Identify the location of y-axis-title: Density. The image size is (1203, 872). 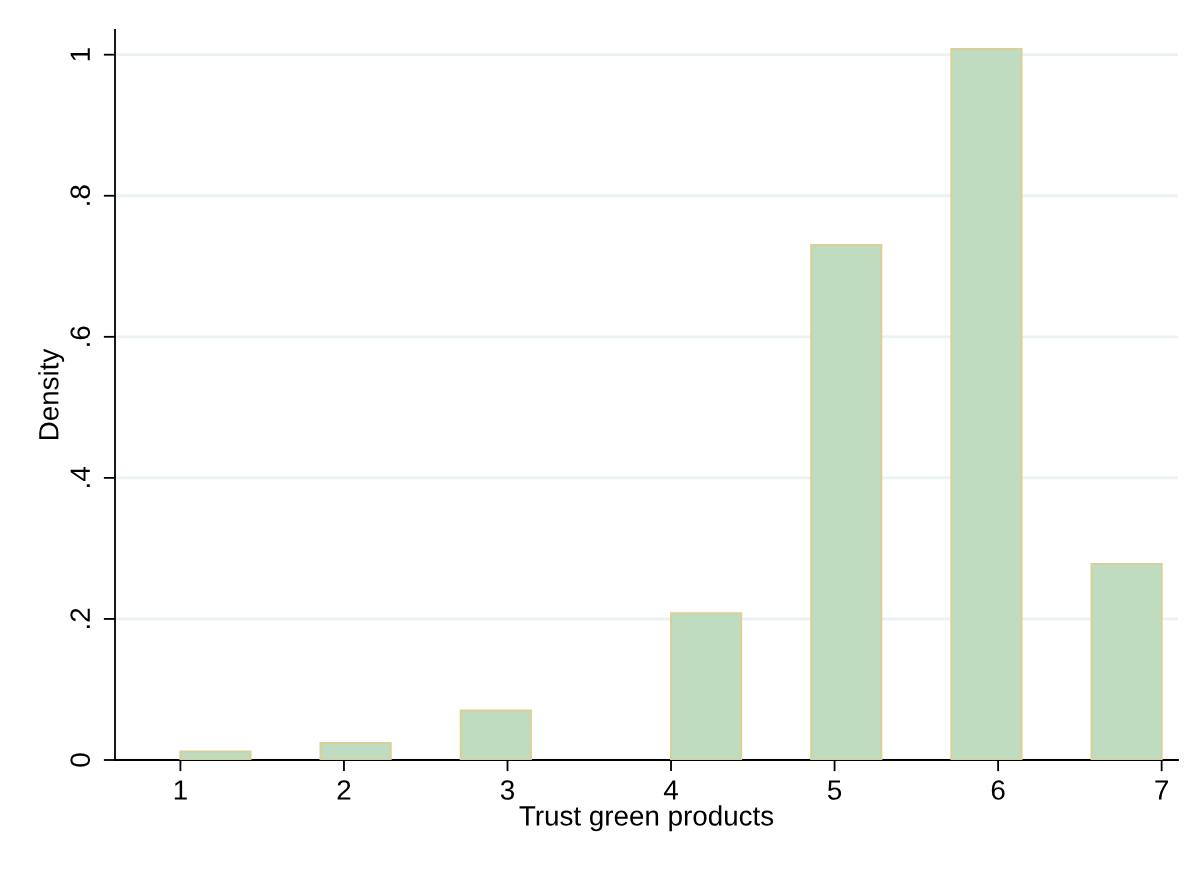
(51, 394).